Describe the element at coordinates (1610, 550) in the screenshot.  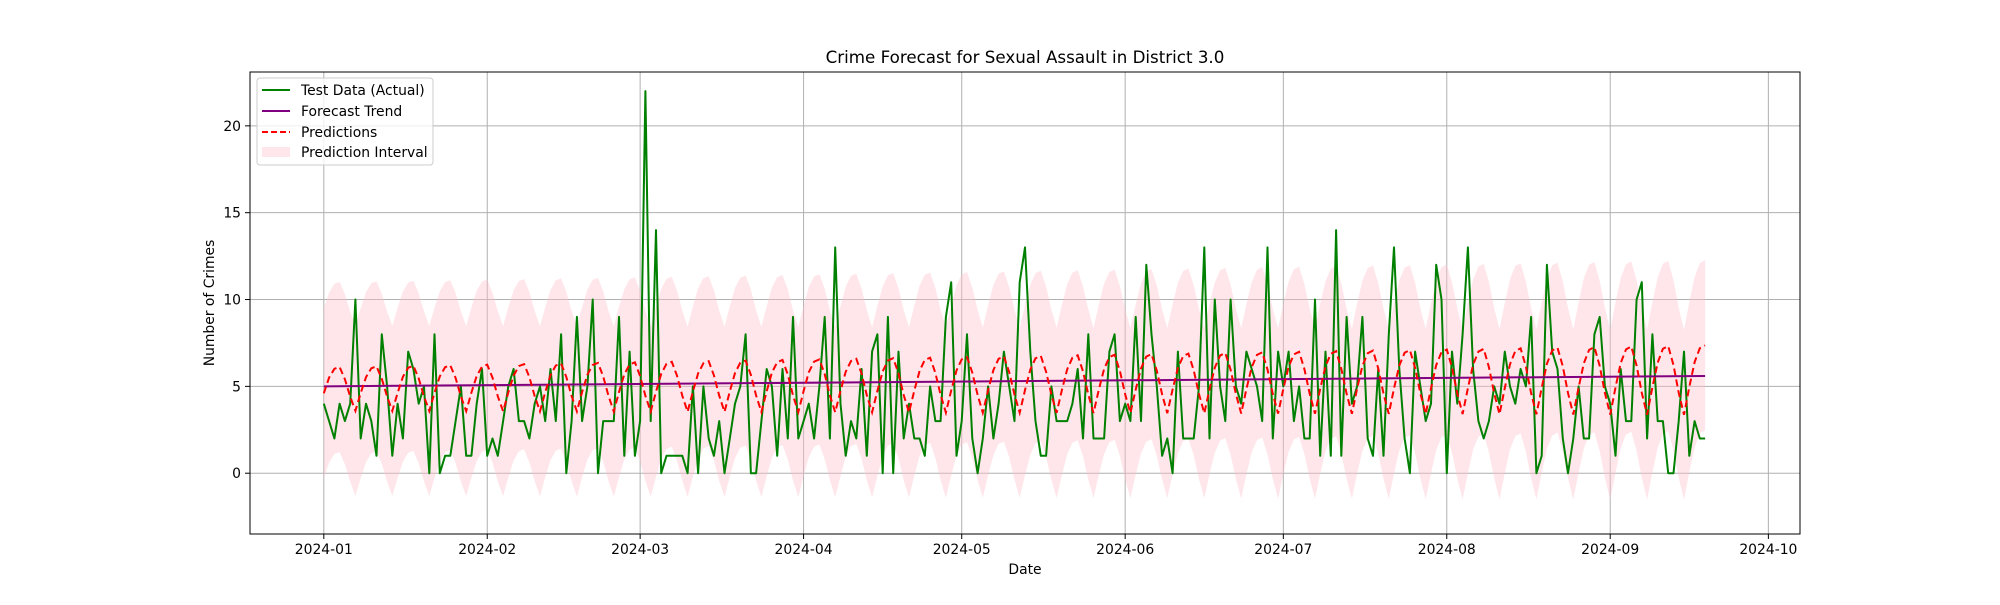
I see `x-tick-label-8: 2024-09` at that location.